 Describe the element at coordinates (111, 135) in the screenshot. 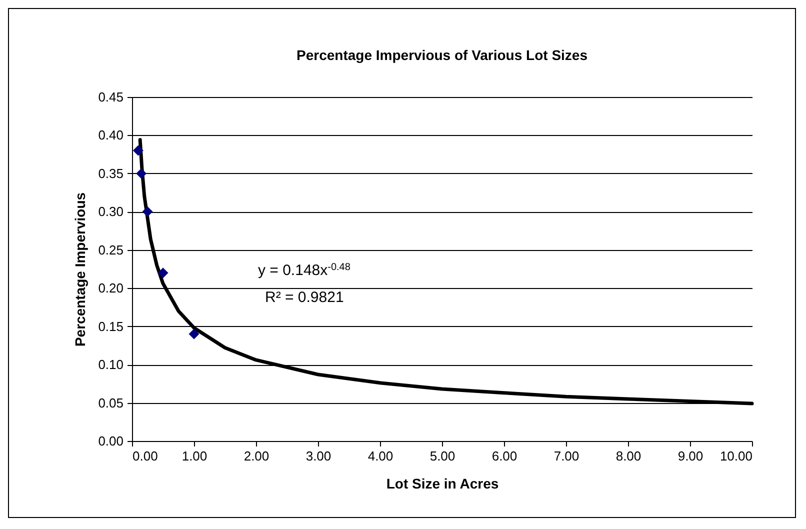

I see `y-tick-label: 0.40` at that location.